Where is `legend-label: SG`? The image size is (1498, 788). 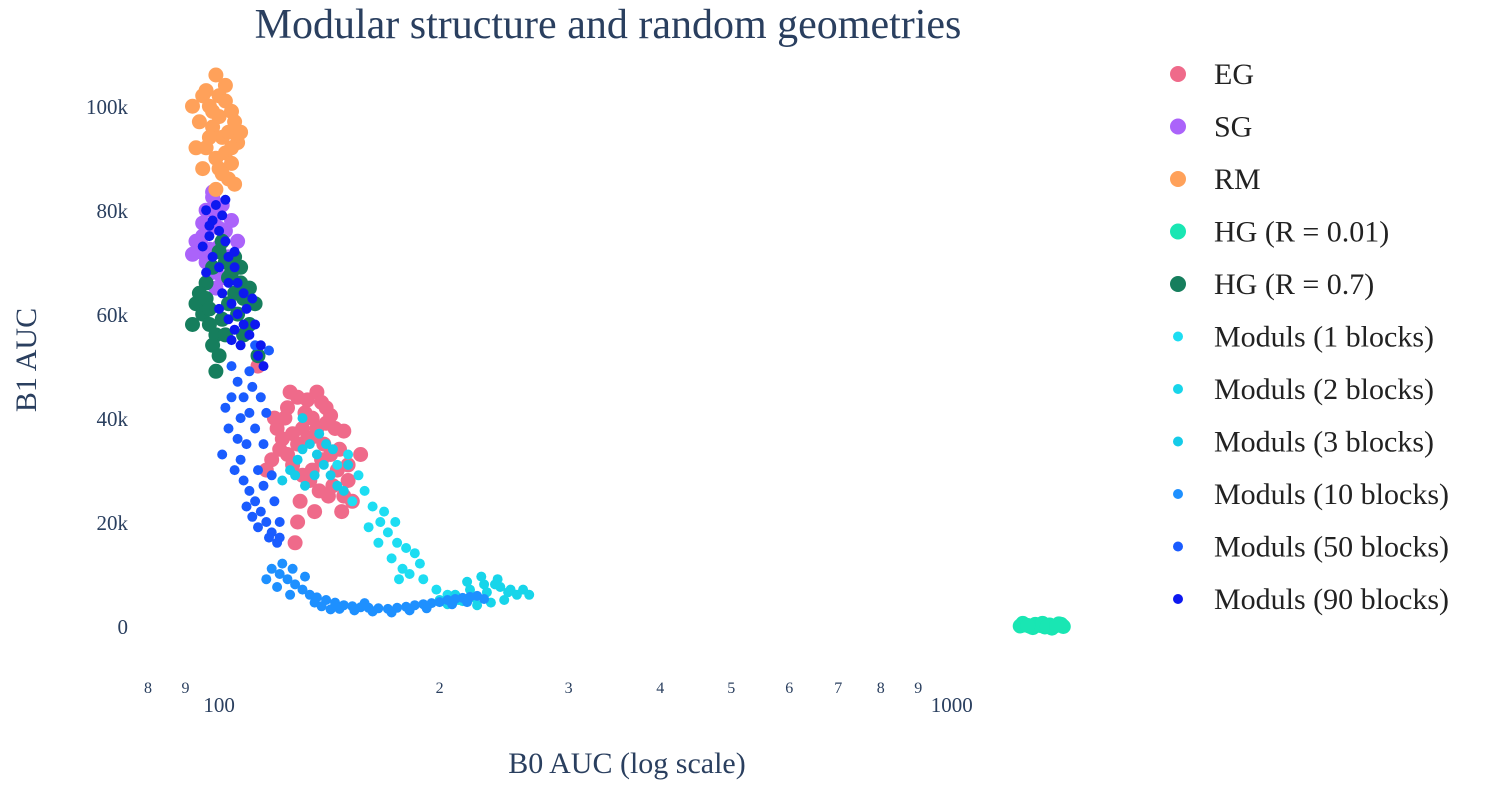
legend-label: SG is located at coordinates (1233, 127).